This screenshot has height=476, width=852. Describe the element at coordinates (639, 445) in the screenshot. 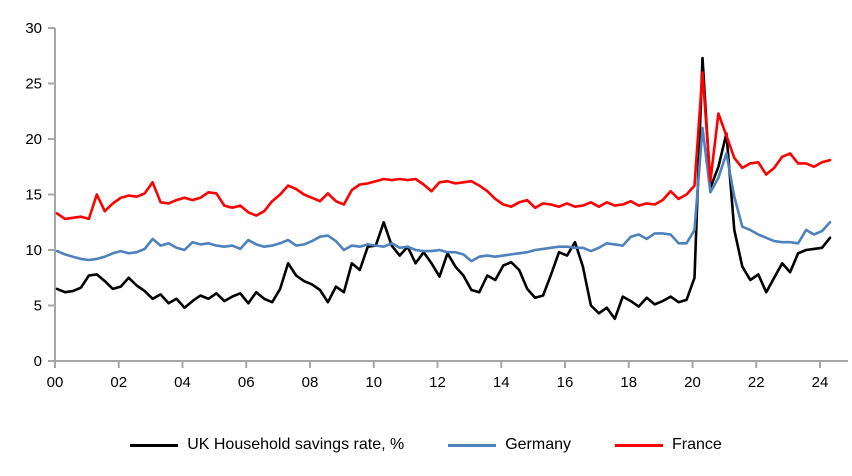

I see `france-line-swatch` at that location.